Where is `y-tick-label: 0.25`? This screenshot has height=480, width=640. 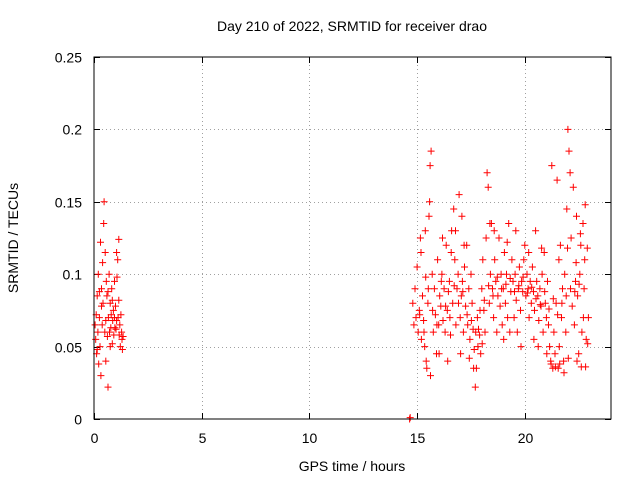
y-tick-label: 0.25 is located at coordinates (68, 58).